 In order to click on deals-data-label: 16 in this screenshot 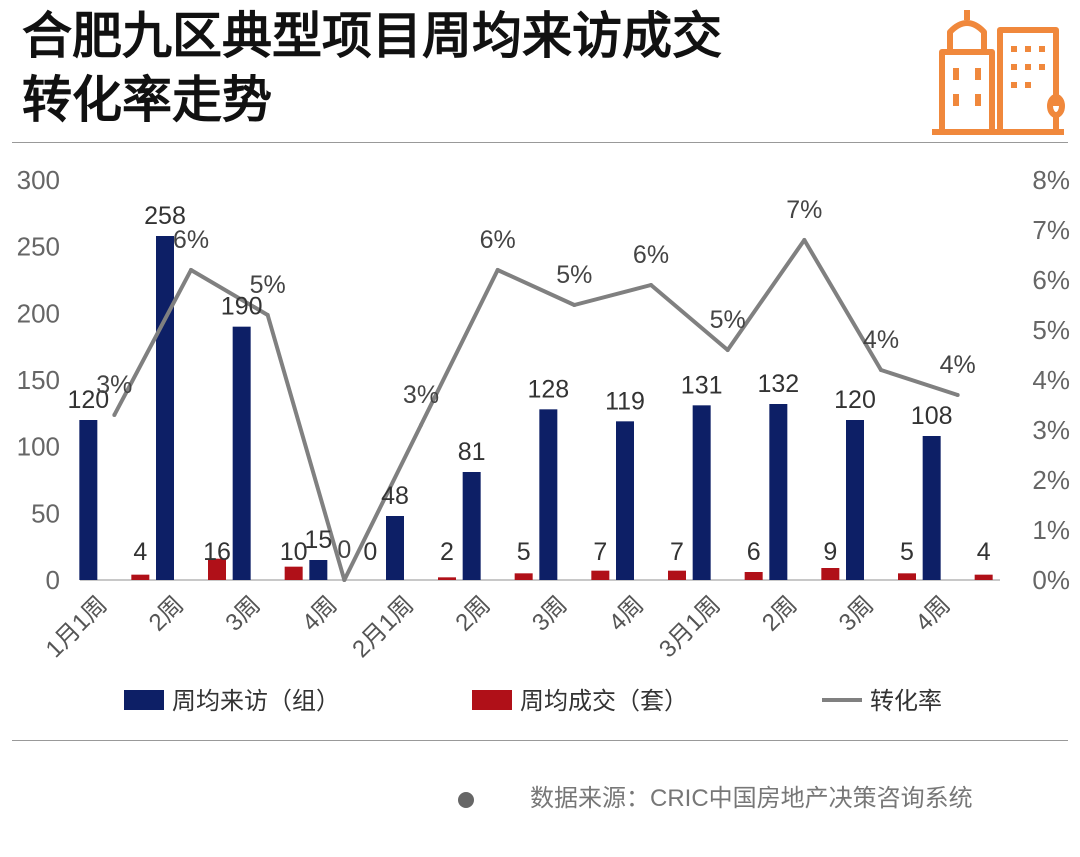, I will do `click(217, 552)`.